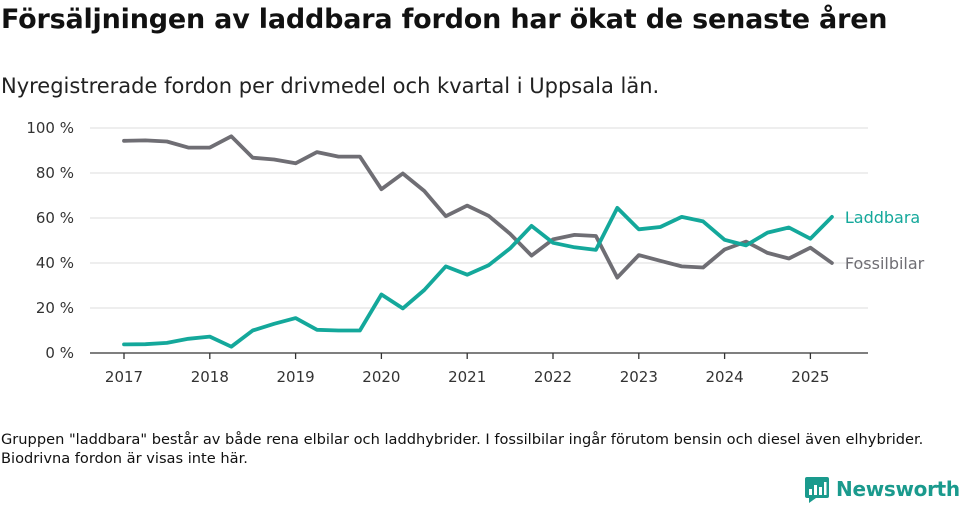 The height and width of the screenshot is (505, 960). I want to click on x-tick-label: 2023, so click(639, 377).